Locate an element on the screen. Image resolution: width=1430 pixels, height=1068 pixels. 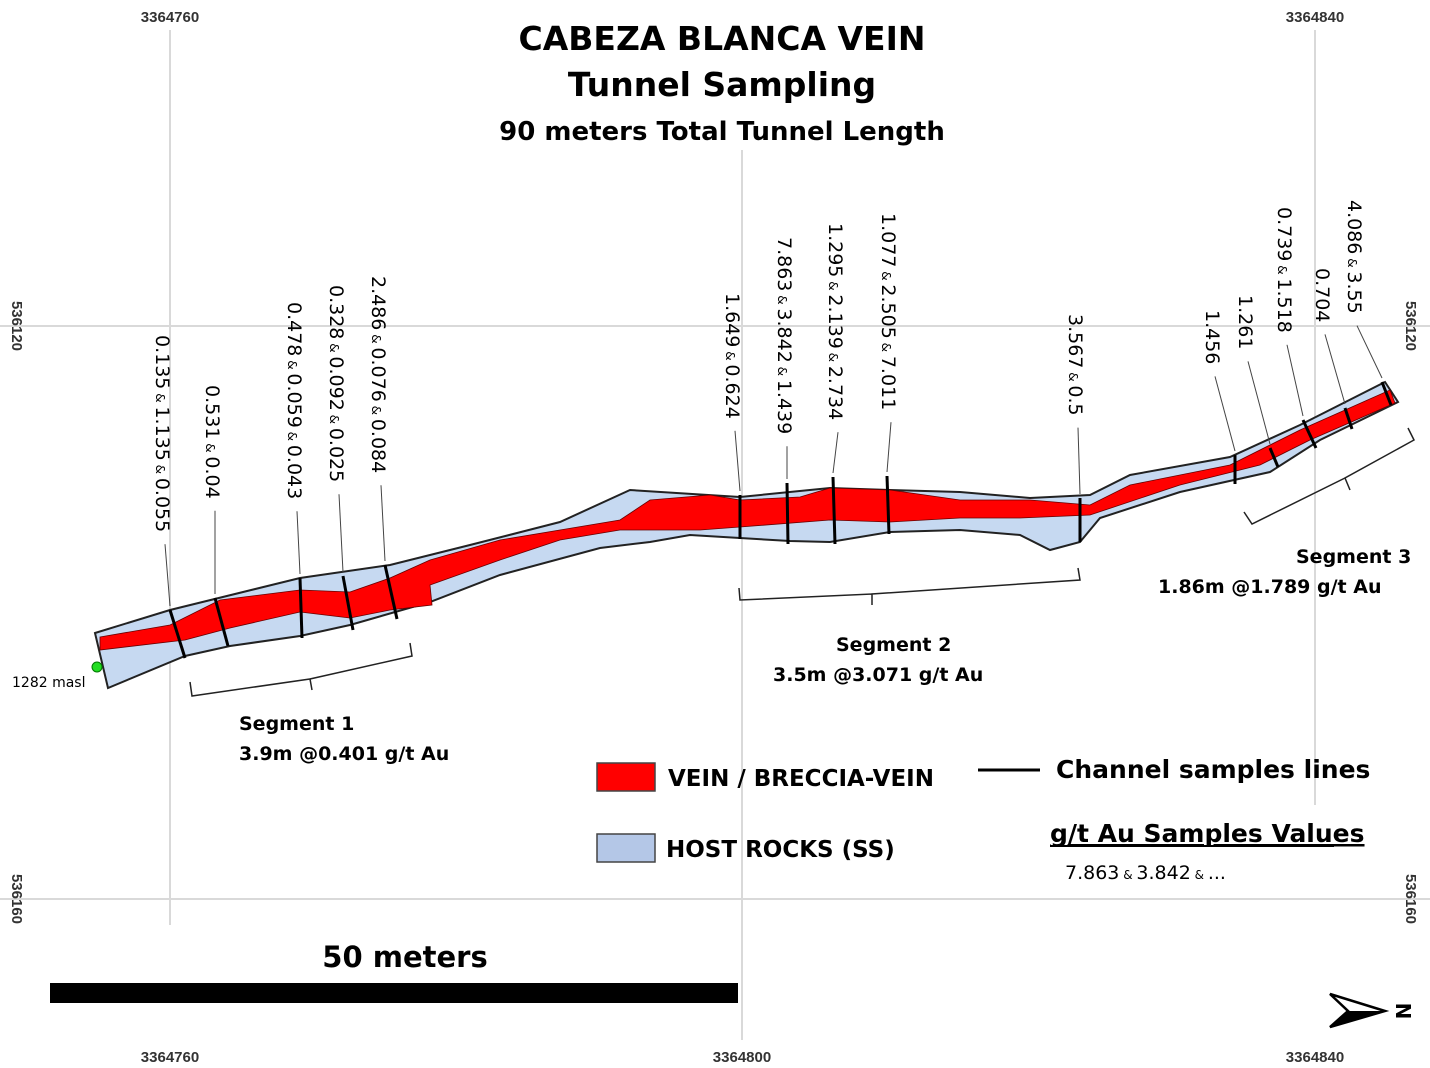
coord-left-2: 536160 is located at coordinates (16, 899).